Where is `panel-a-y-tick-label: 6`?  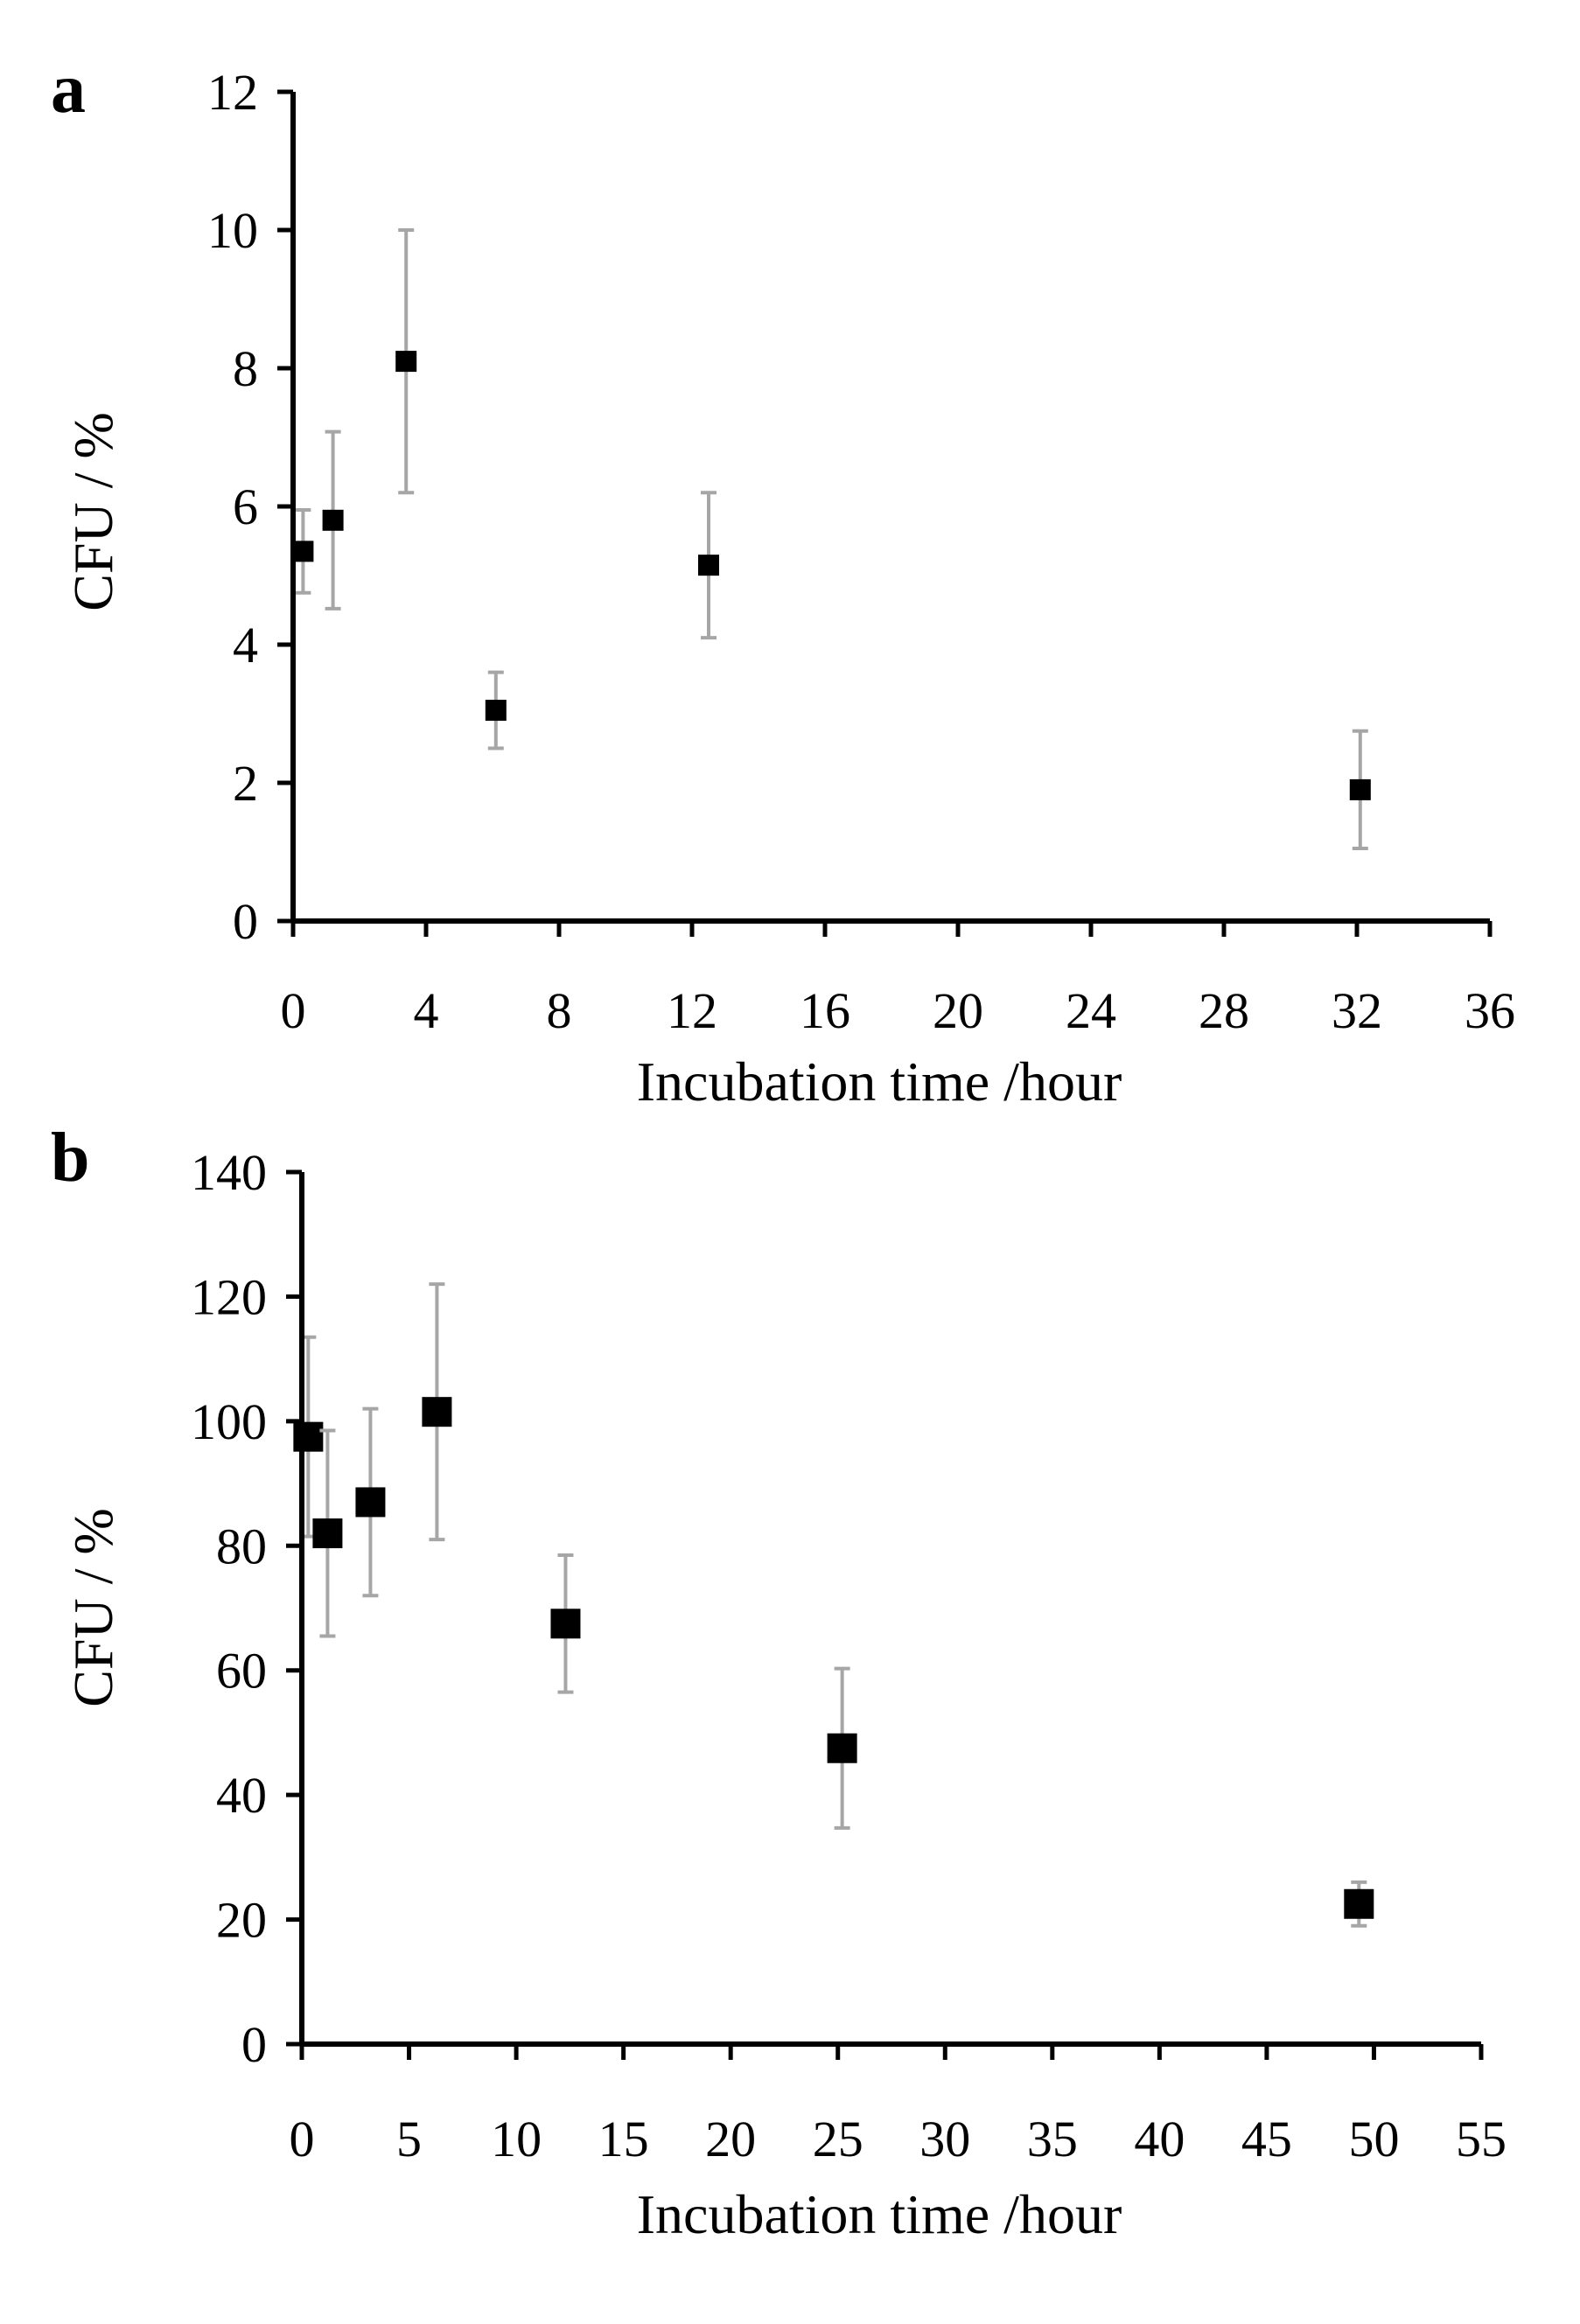 panel-a-y-tick-label: 6 is located at coordinates (246, 506).